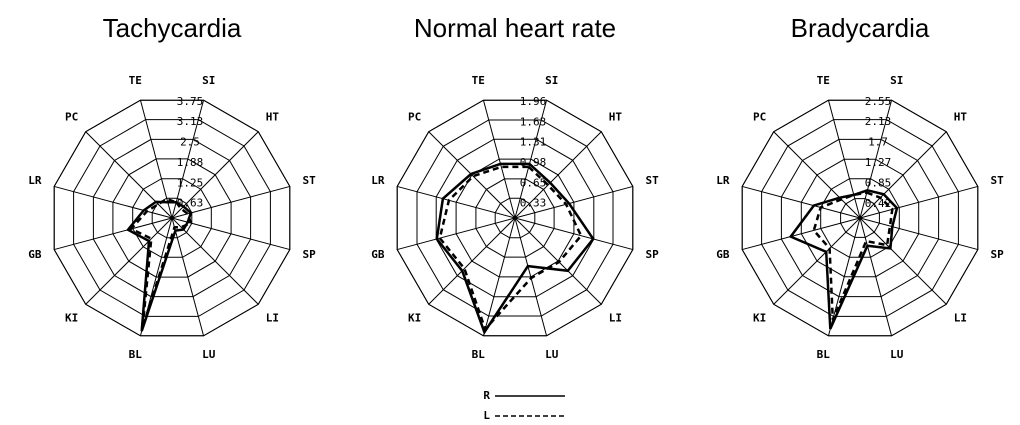 Image resolution: width=1020 pixels, height=425 pixels. I want to click on chart-title: Tachycardia, so click(172, 28).